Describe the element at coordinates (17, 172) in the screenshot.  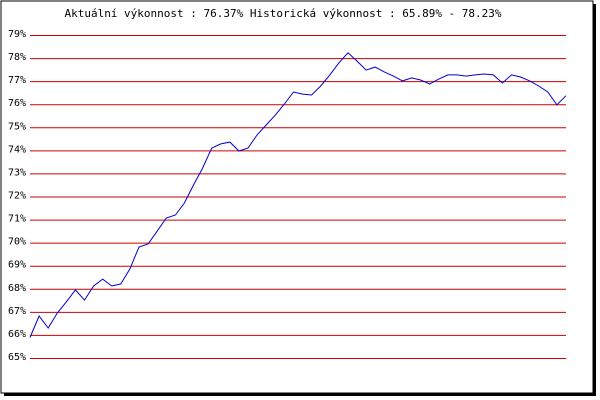
I see `y-tick-label: 73%` at that location.